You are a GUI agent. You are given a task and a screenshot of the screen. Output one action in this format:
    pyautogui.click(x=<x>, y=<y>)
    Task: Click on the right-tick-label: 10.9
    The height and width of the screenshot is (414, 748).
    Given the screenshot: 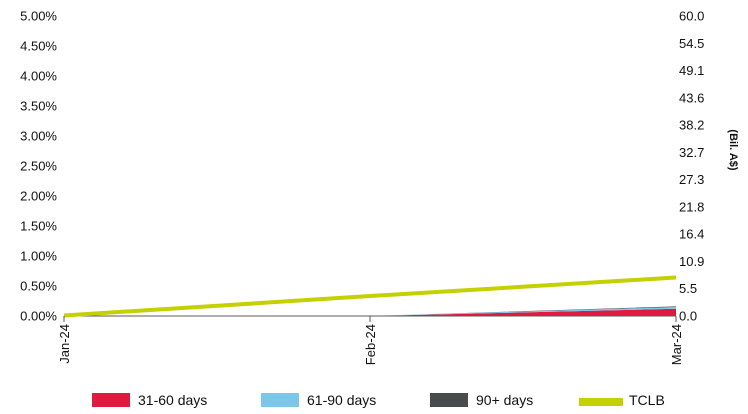 What is the action you would take?
    pyautogui.click(x=691, y=261)
    